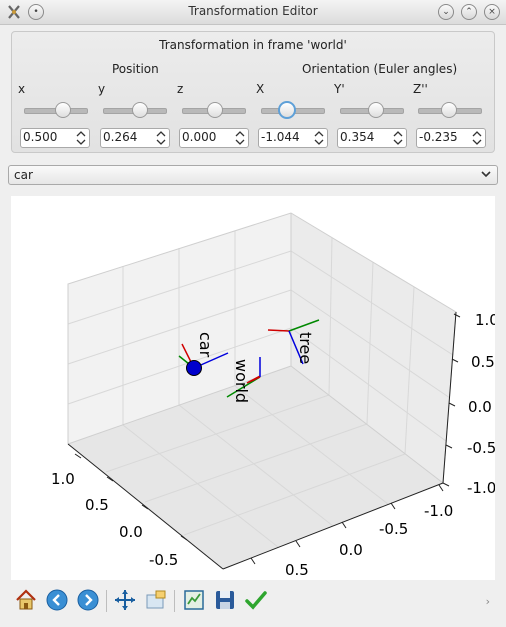 The image size is (506, 627). Describe the element at coordinates (36, 12) in the screenshot. I see `pin-button: •` at that location.